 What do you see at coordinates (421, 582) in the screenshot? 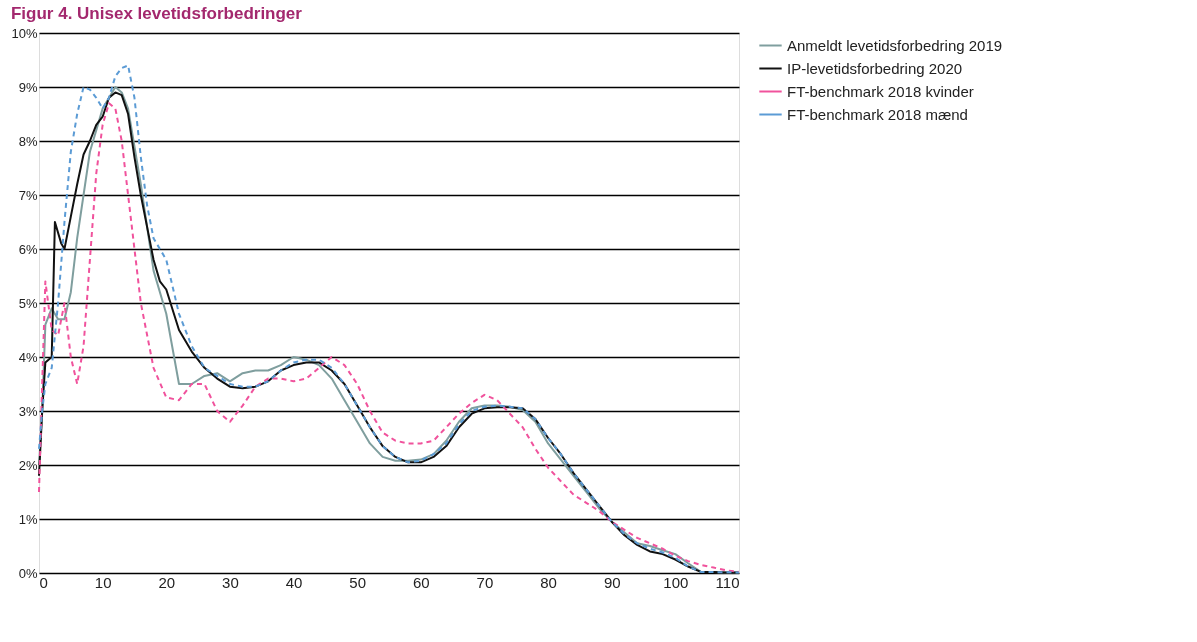
I see `x-tick-label: 60` at bounding box center [421, 582].